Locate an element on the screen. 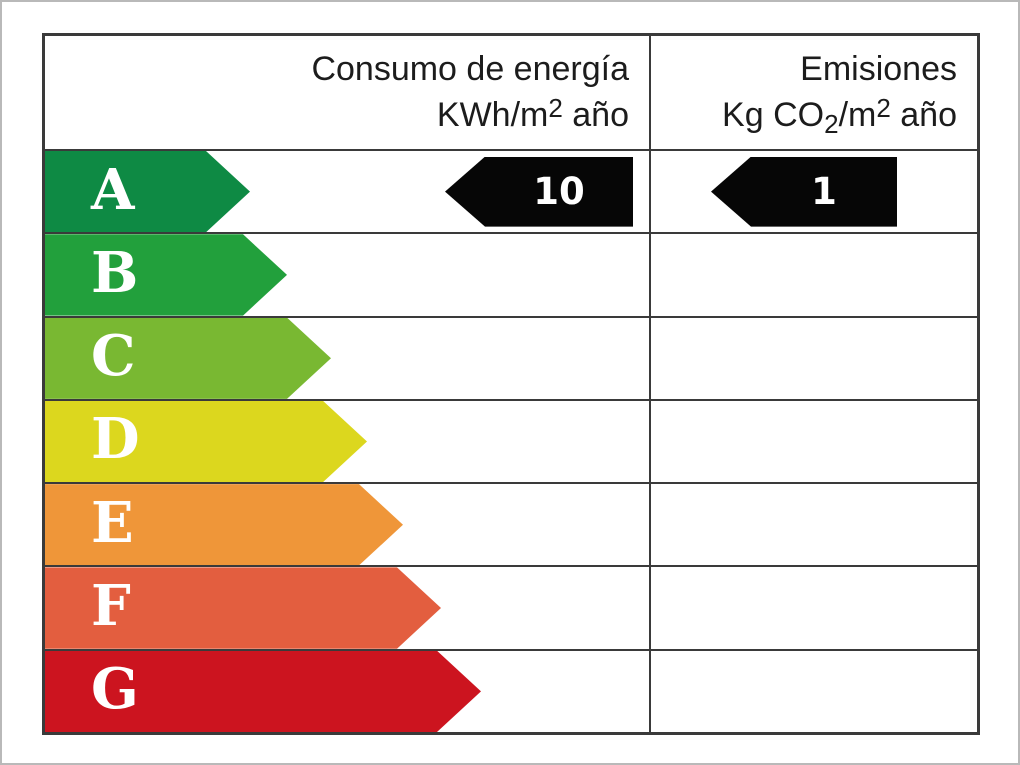 The height and width of the screenshot is (765, 1020). rating-row-g: G is located at coordinates (511, 691).